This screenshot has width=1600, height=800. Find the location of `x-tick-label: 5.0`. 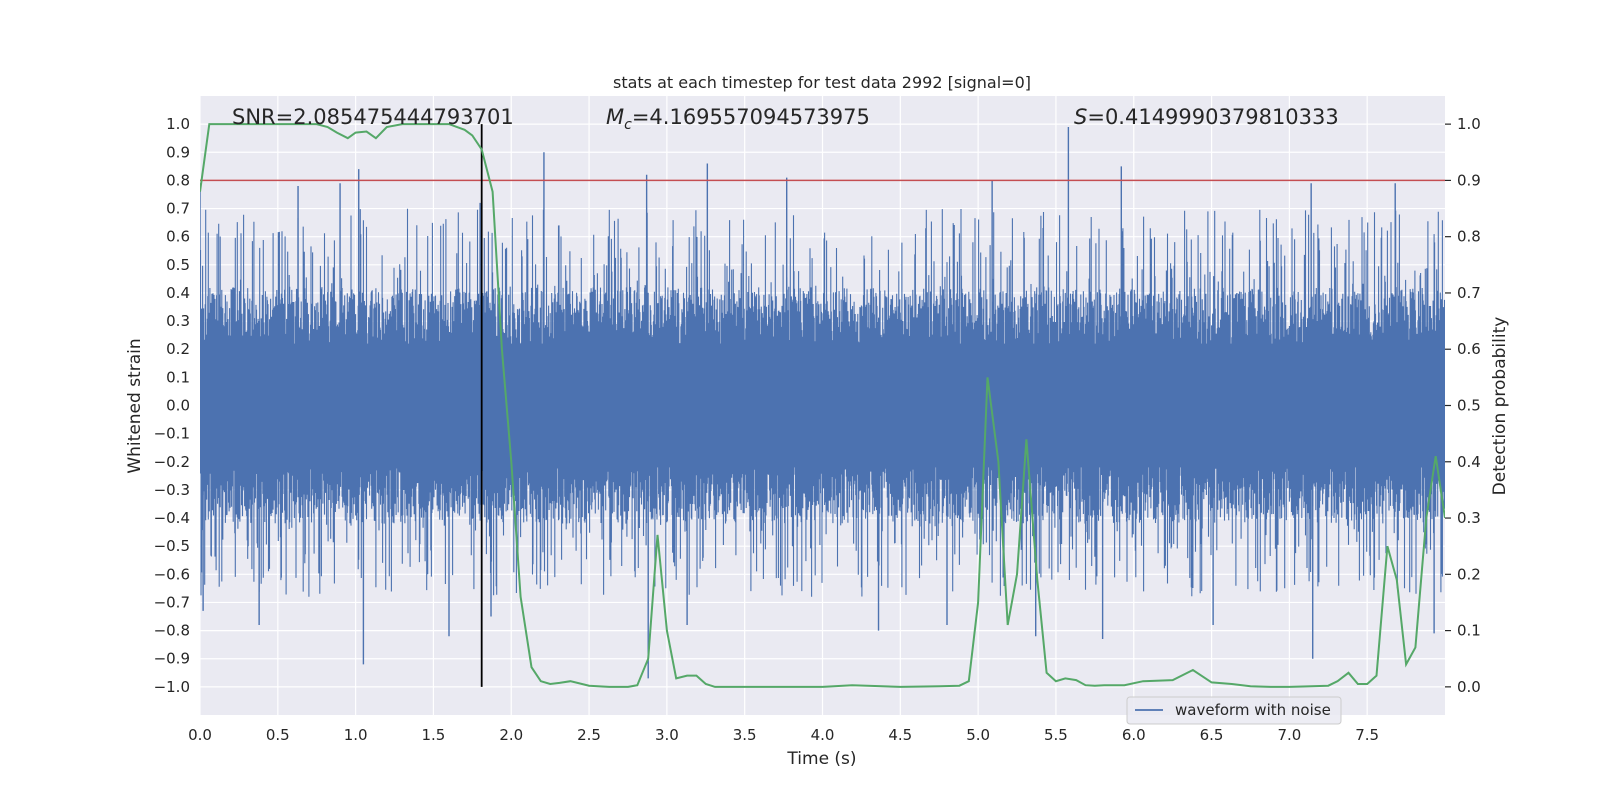

x-tick-label: 5.0 is located at coordinates (978, 735).